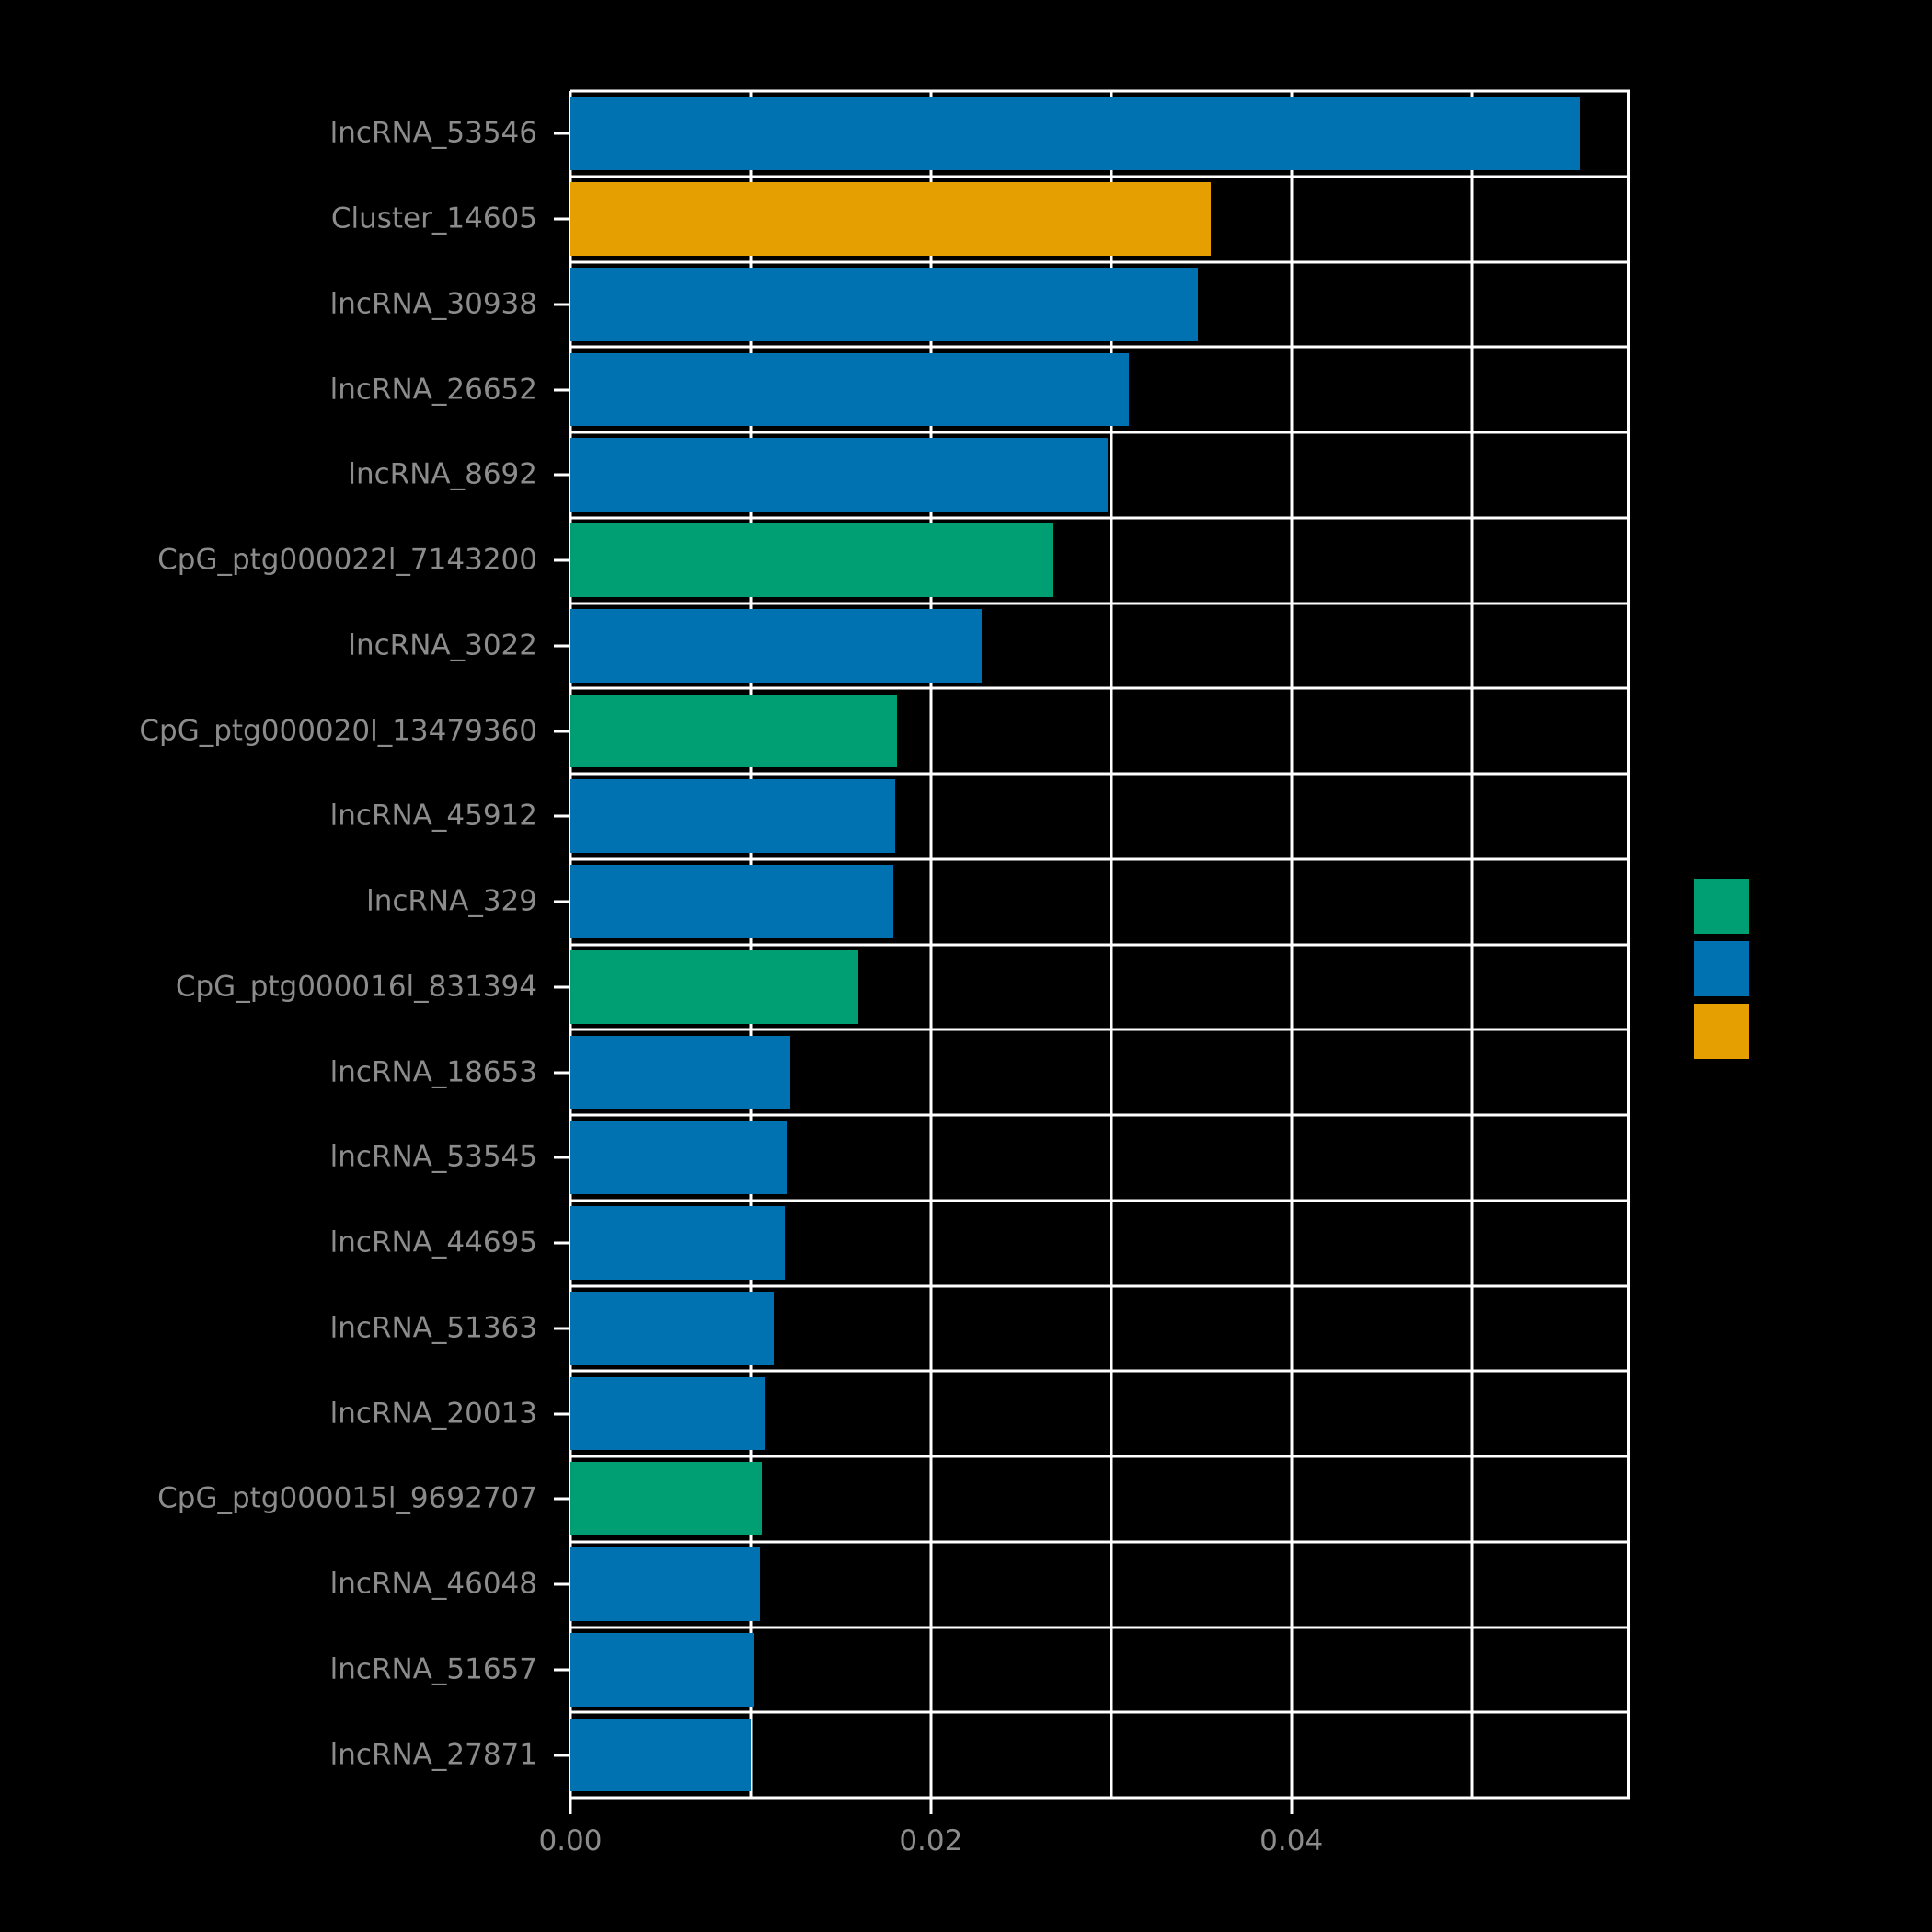 This screenshot has width=1932, height=1932. I want to click on y-axis-label: lncRNA_53545, so click(433, 1157).